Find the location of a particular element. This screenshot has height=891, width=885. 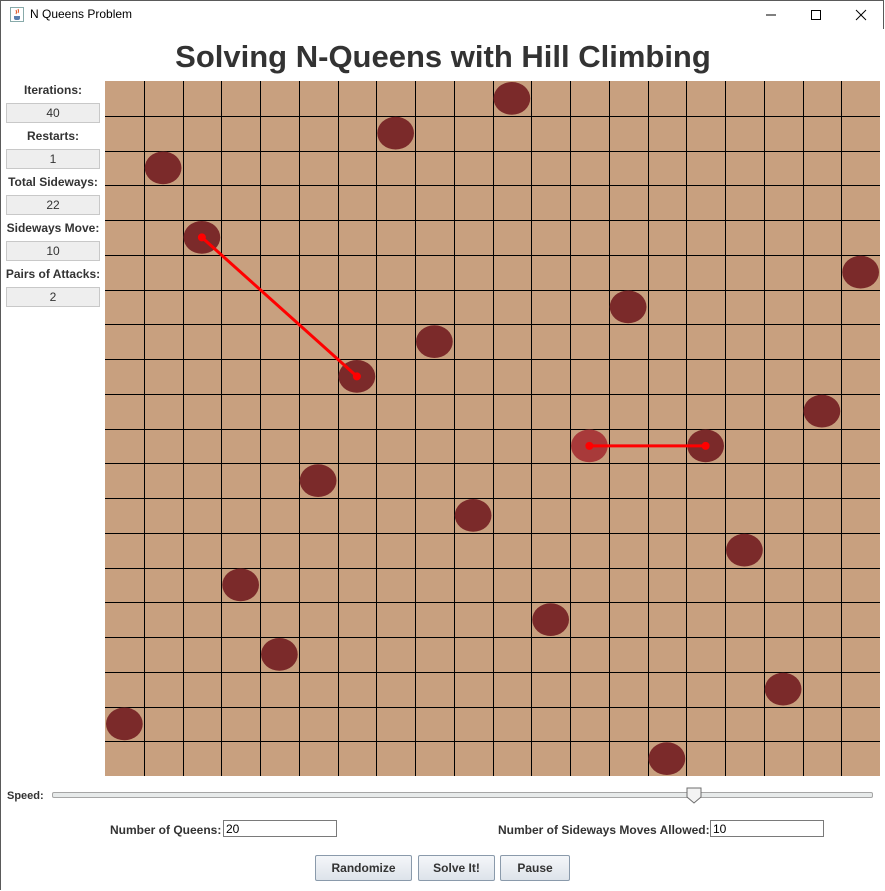

attack-line is located at coordinates (279, 307).